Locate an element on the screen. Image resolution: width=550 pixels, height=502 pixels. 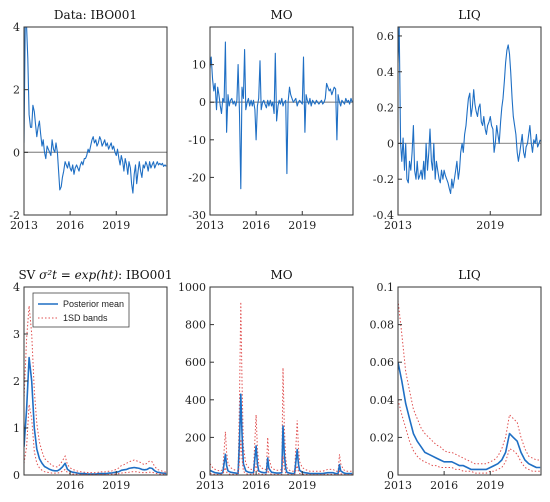
y-tick-label: 3 is located at coordinates (16, 334).